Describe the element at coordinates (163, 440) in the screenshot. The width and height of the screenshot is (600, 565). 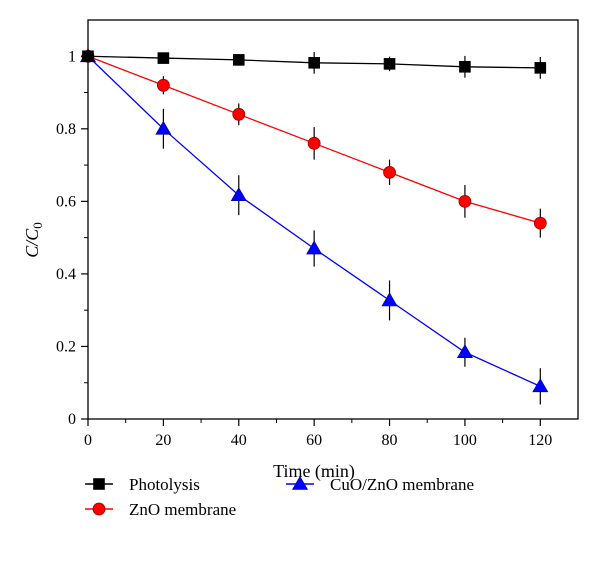
I see `x-tick-label: 20` at that location.